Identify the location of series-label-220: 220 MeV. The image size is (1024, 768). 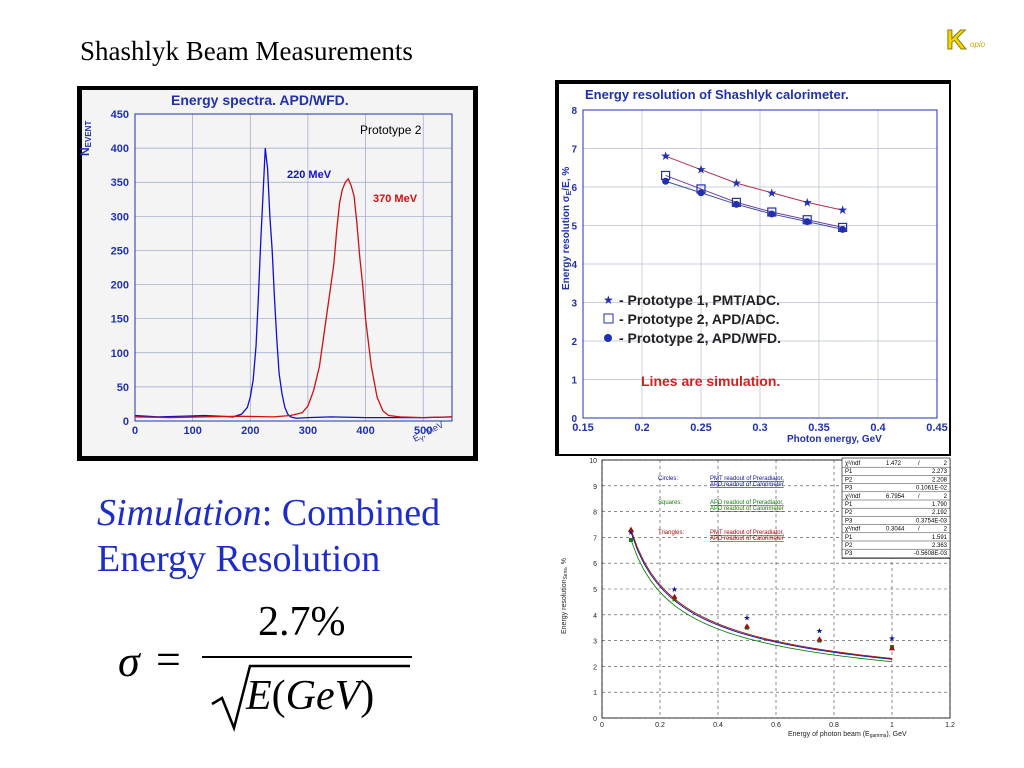
(309, 175).